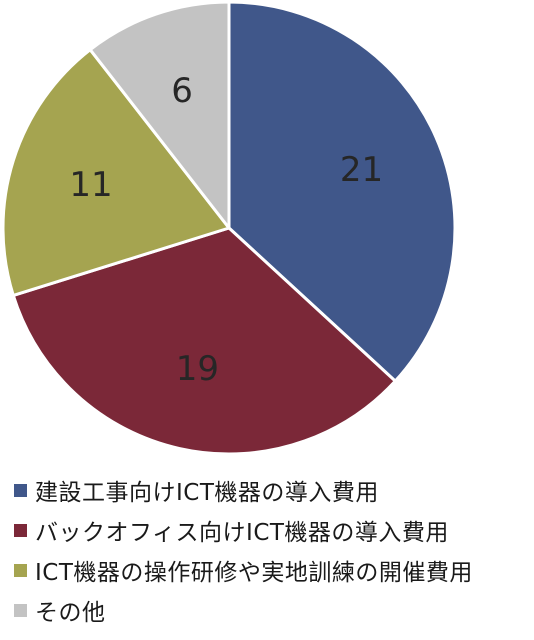  I want to click on legend-label-other: その他, so click(70, 613).